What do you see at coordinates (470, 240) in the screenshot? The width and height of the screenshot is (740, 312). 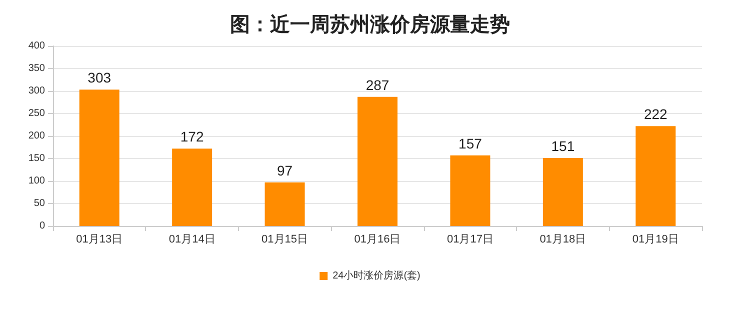 I see `x-tick-label: 01月17日` at bounding box center [470, 240].